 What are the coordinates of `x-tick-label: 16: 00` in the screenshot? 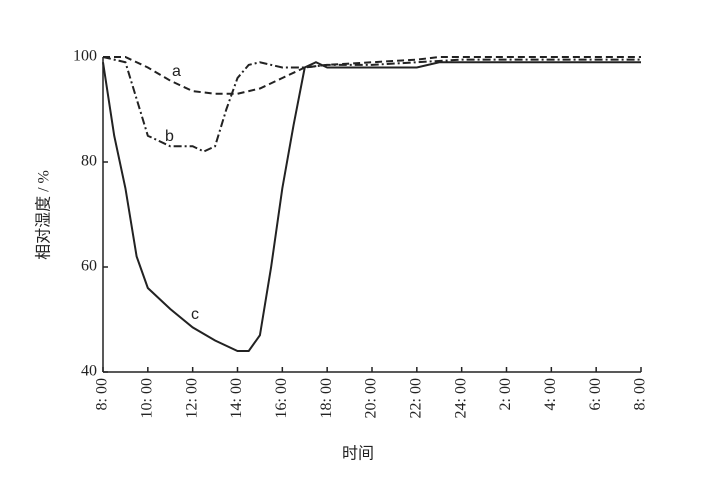 It's located at (281, 398).